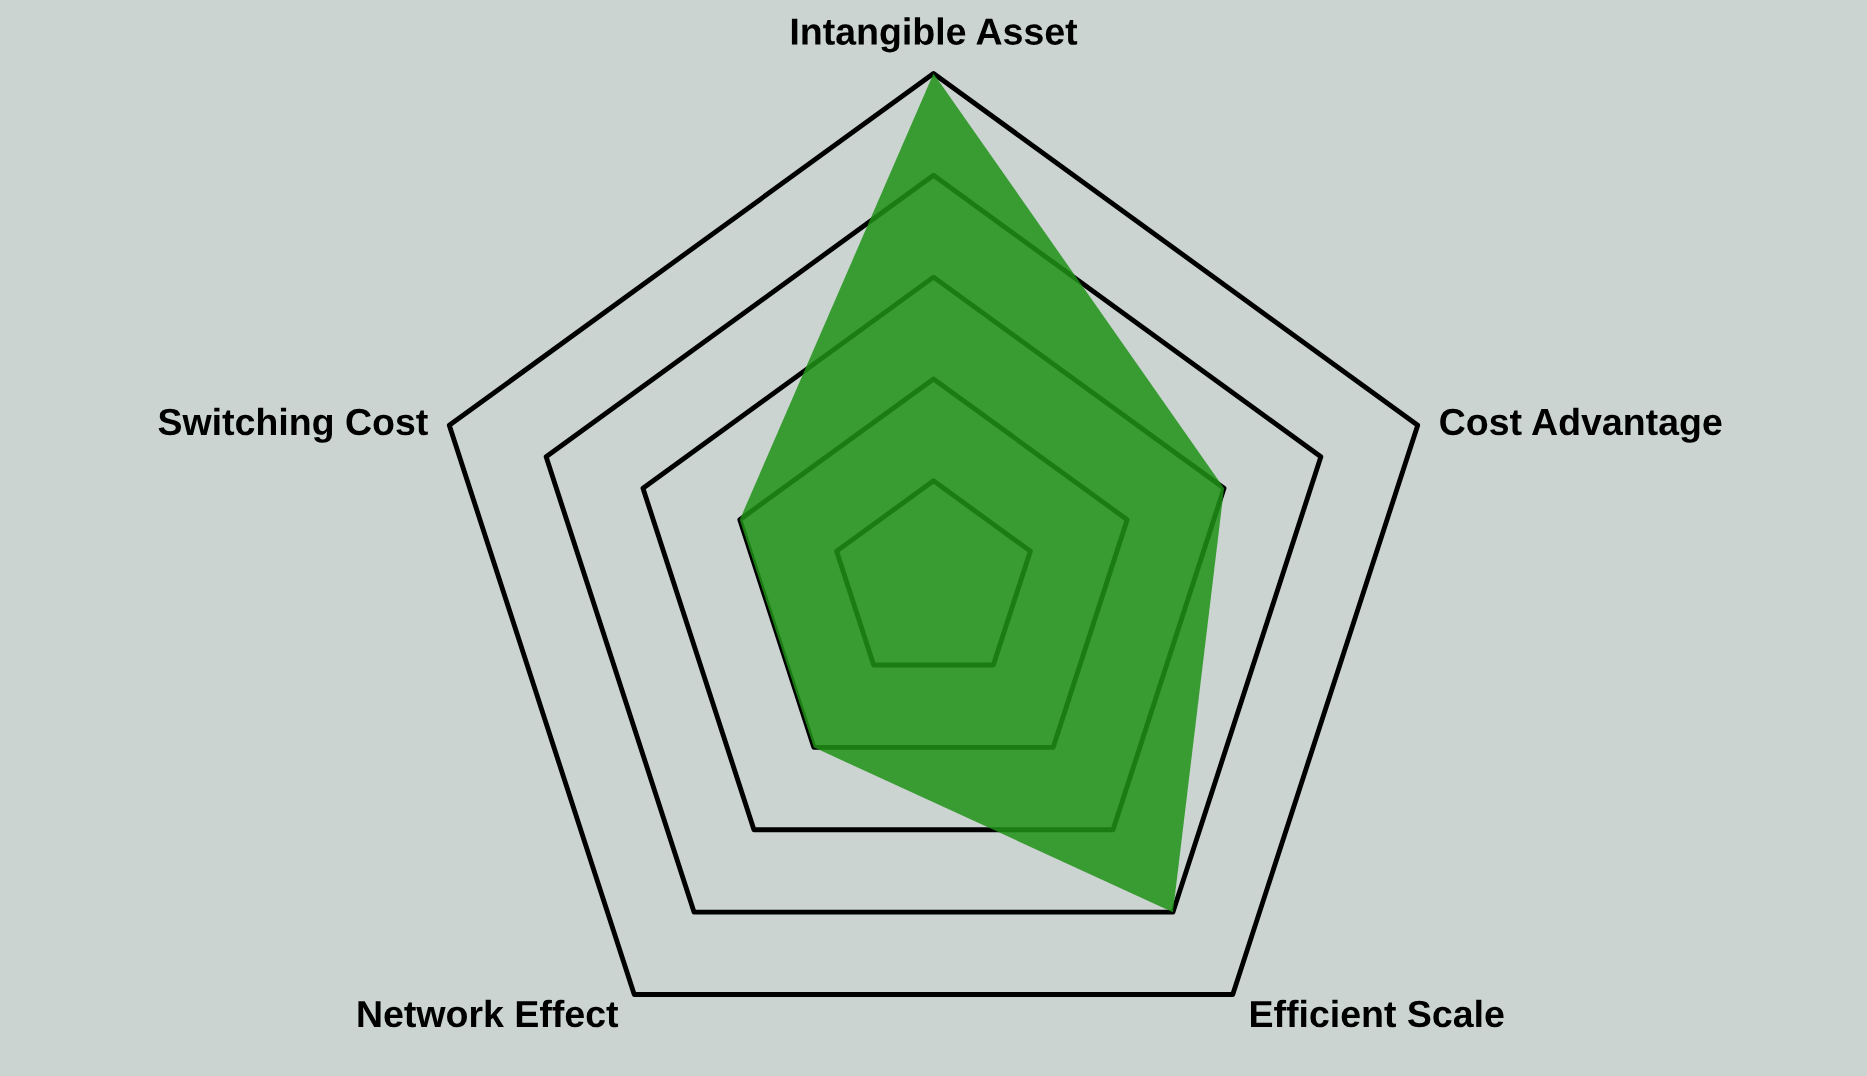  I want to click on spoke-label: Switching Cost, so click(293, 425).